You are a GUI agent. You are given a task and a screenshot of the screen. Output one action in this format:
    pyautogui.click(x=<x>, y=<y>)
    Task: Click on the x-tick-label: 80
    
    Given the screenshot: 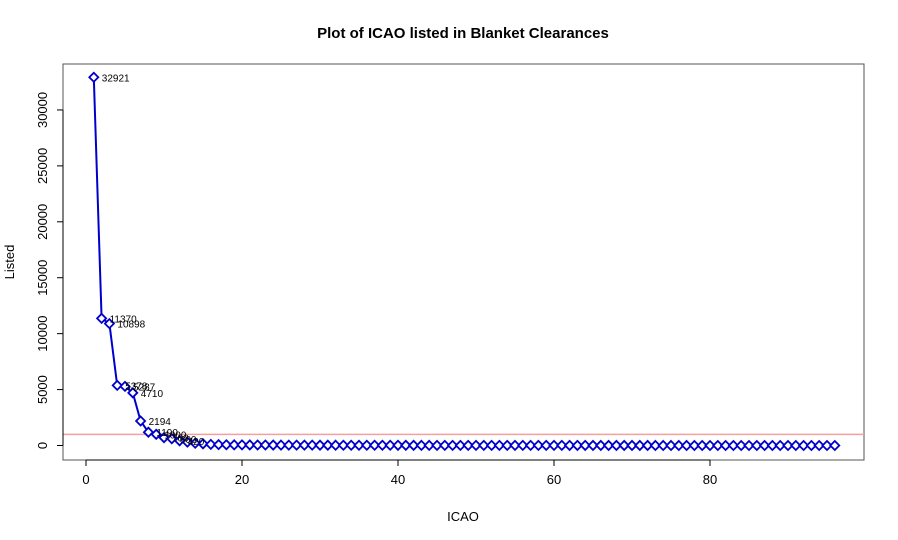 What is the action you would take?
    pyautogui.click(x=710, y=479)
    